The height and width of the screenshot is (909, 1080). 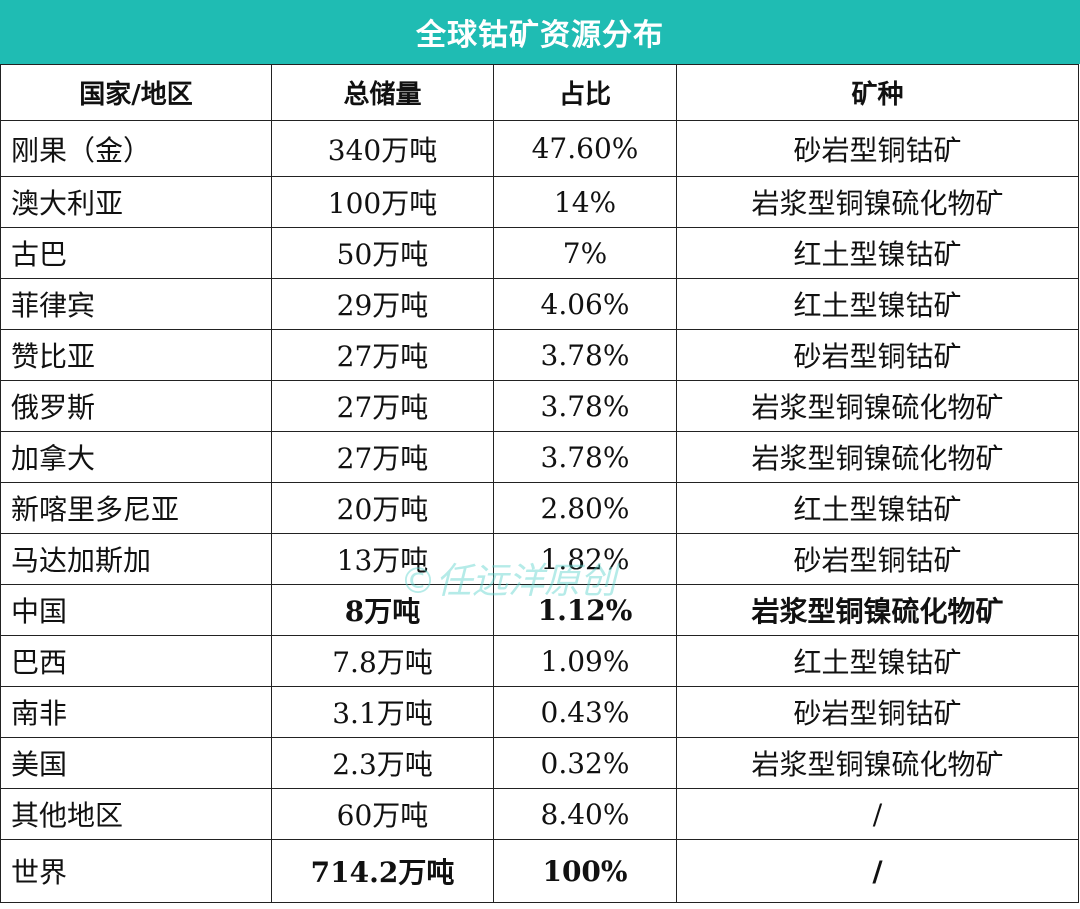 I want to click on header-country: 国家/地区, so click(x=136, y=92).